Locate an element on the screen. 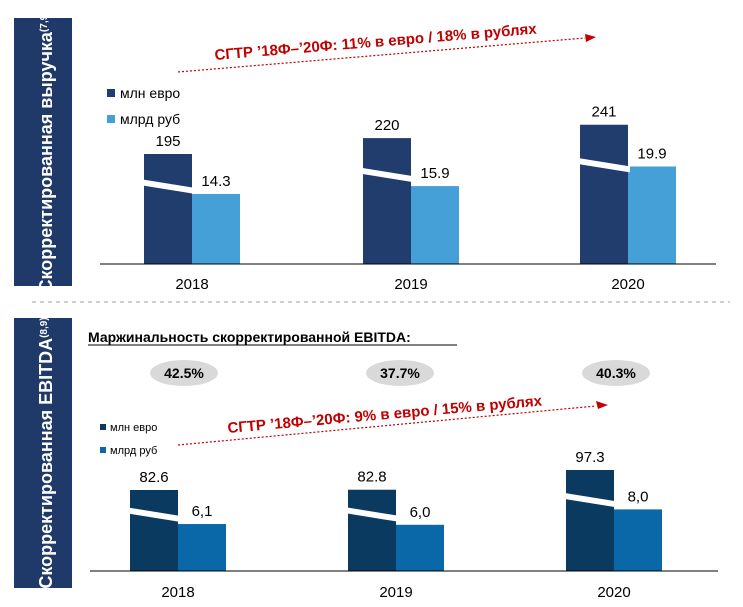  ebitda-axis-break-2019 is located at coordinates (370, 514).